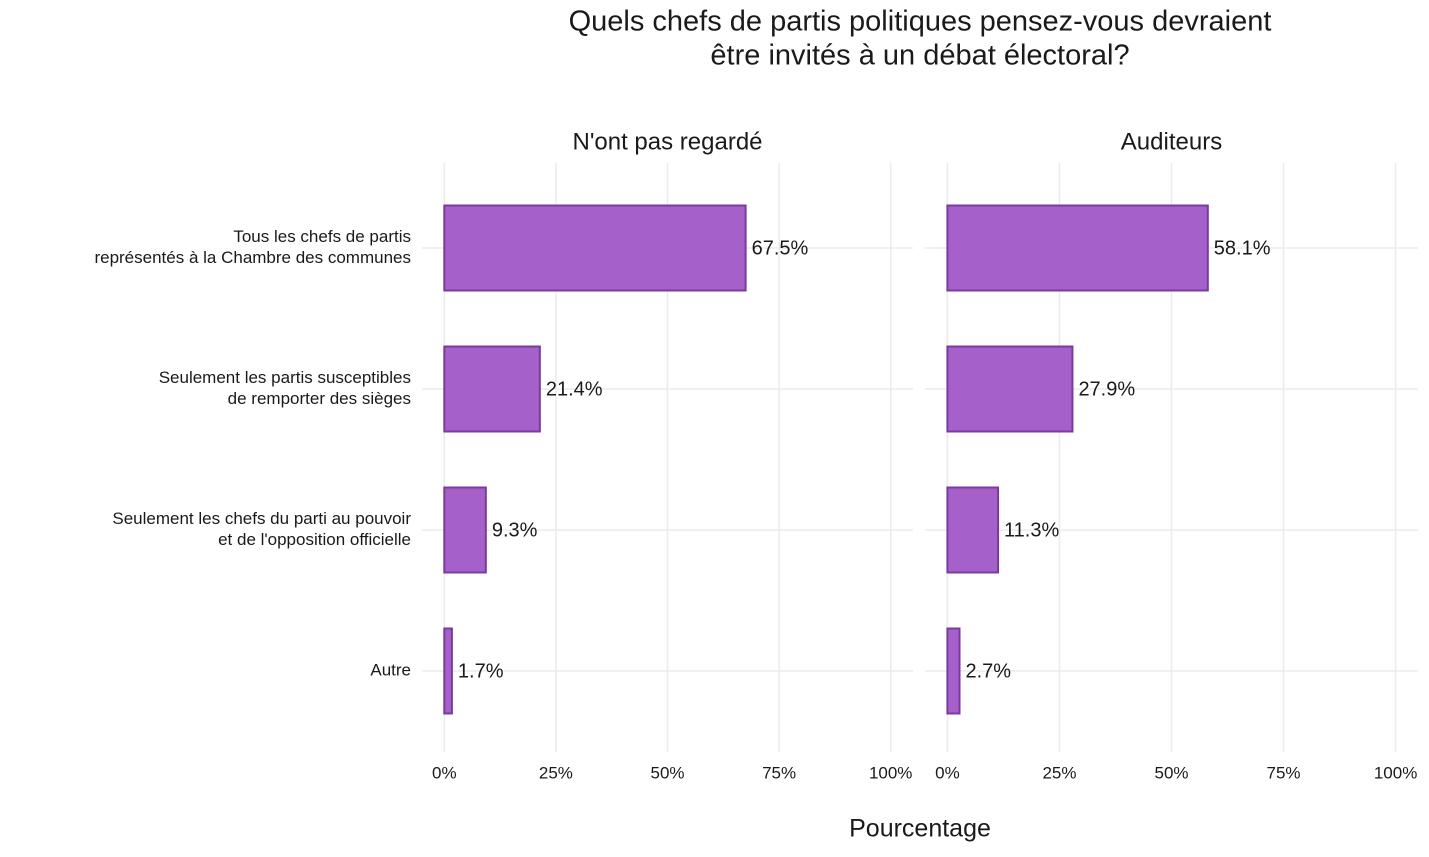 The image size is (1429, 857). Describe the element at coordinates (1242, 248) in the screenshot. I see `value-label: 58.1%` at that location.